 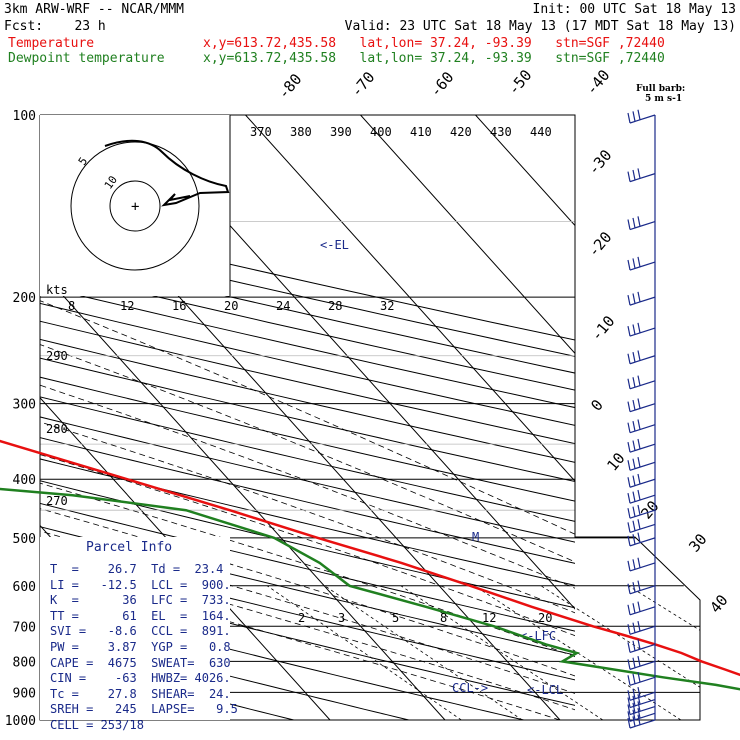 What do you see at coordinates (599, 244) in the screenshot?
I see `isotherm-label: -20` at bounding box center [599, 244].